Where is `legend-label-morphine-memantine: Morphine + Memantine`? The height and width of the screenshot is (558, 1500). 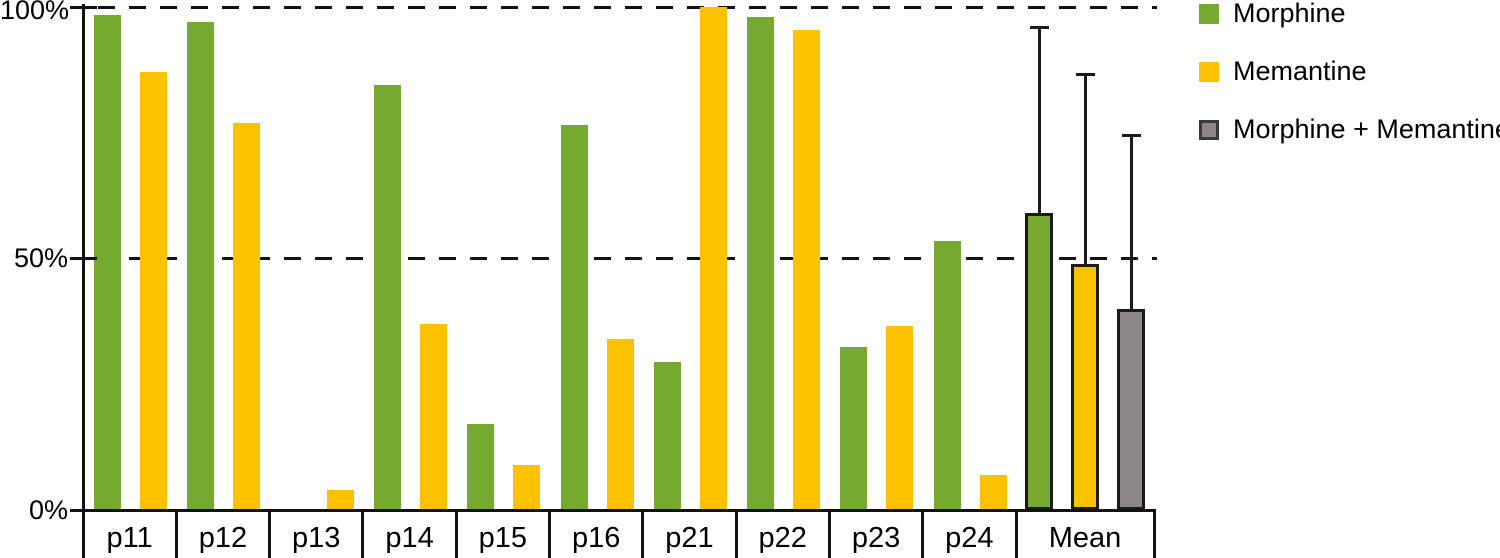 legend-label-morphine-memantine: Morphine + Memantine is located at coordinates (1366, 129).